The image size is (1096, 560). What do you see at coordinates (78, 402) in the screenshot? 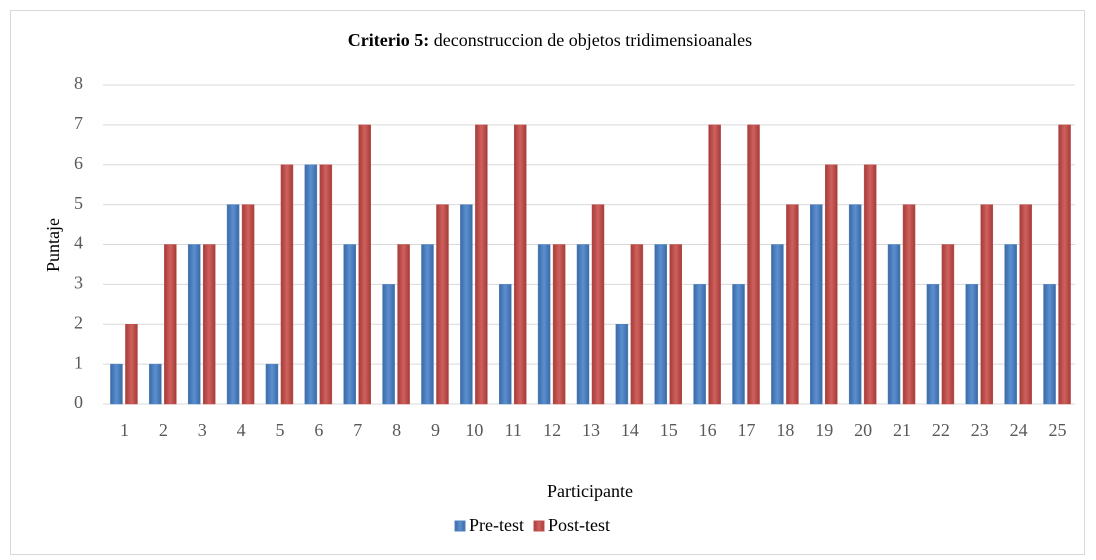
I see `y-tick-label: 0` at bounding box center [78, 402].